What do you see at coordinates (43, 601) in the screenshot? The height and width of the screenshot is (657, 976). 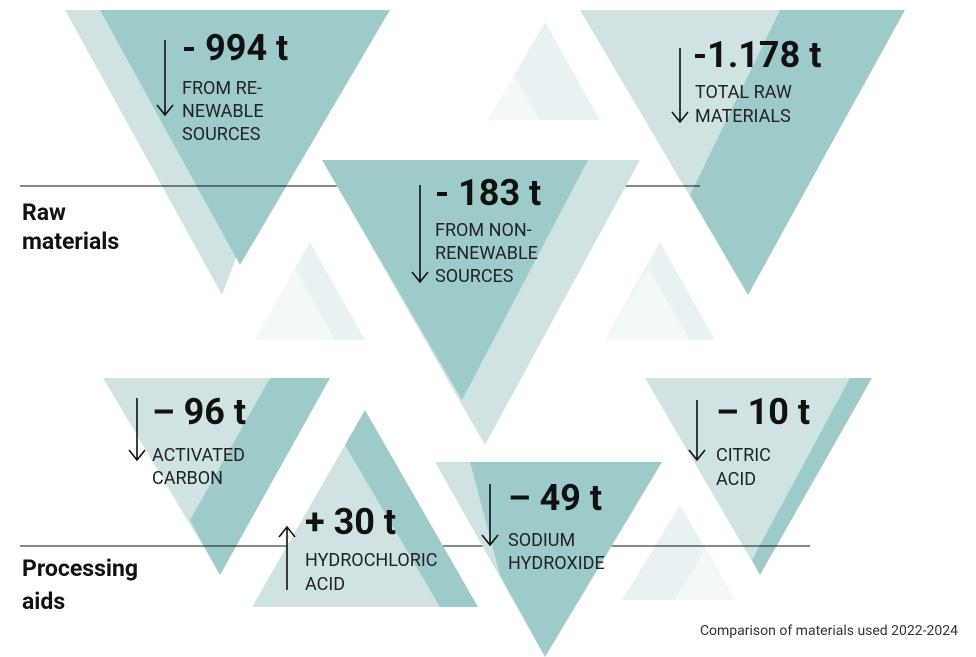 I see `section-label: aids` at bounding box center [43, 601].